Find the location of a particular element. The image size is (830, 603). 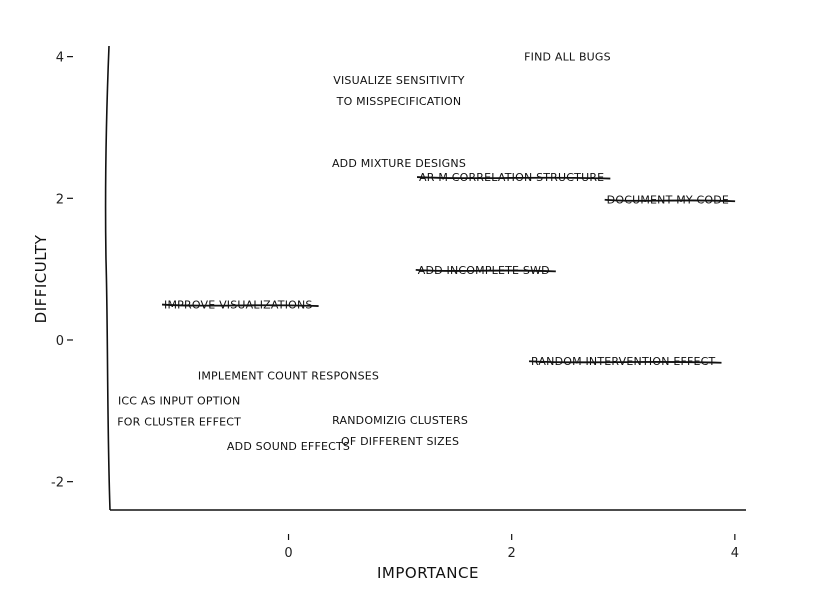

y-tick-label: 4 is located at coordinates (60, 58).